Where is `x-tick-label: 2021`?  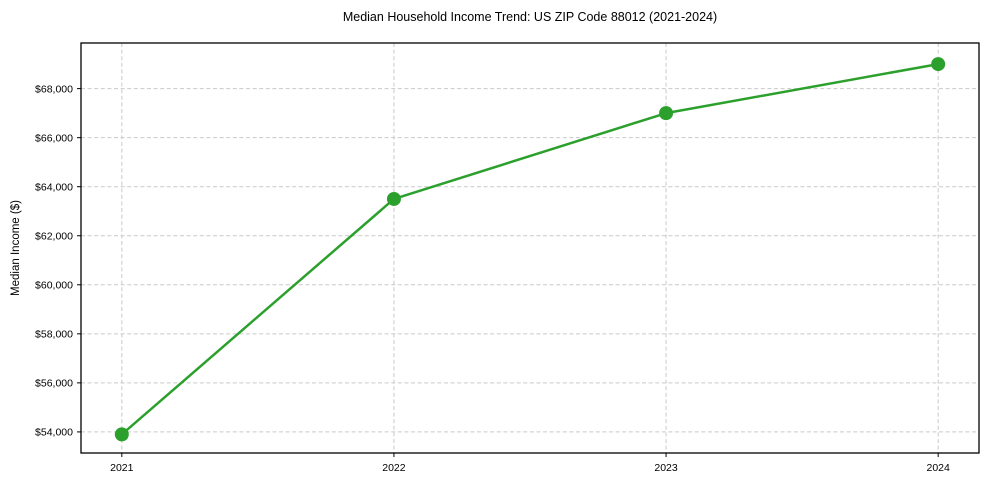 x-tick-label: 2021 is located at coordinates (122, 468).